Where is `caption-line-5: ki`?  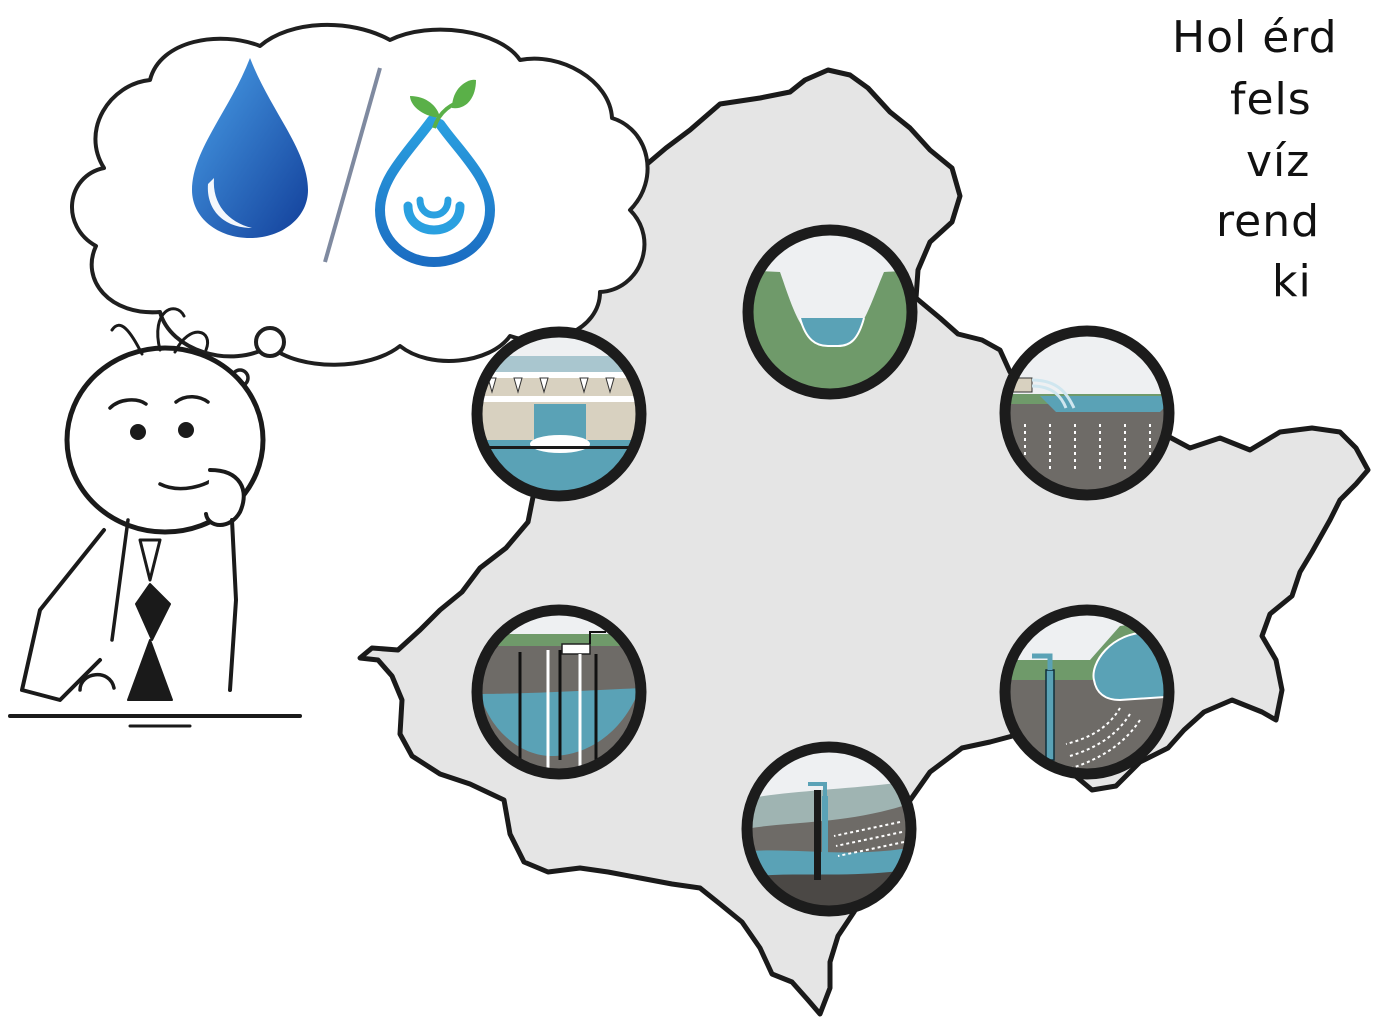
caption-line-5: ki is located at coordinates (1292, 281).